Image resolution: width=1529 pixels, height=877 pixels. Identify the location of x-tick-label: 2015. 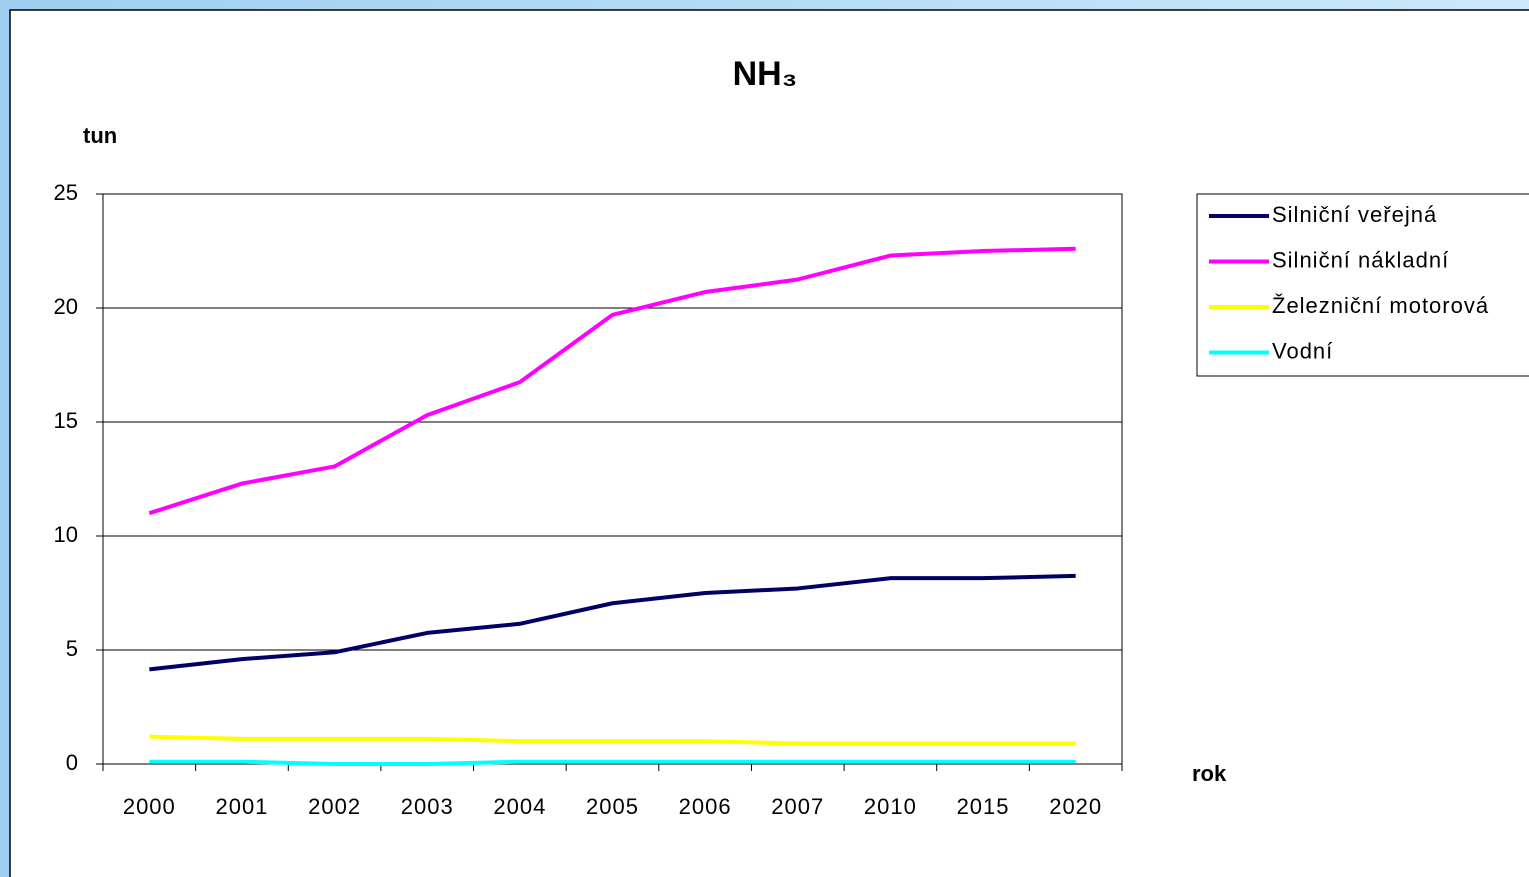
(983, 806).